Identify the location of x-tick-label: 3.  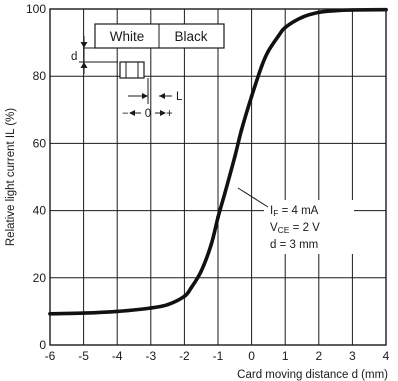
(352, 356).